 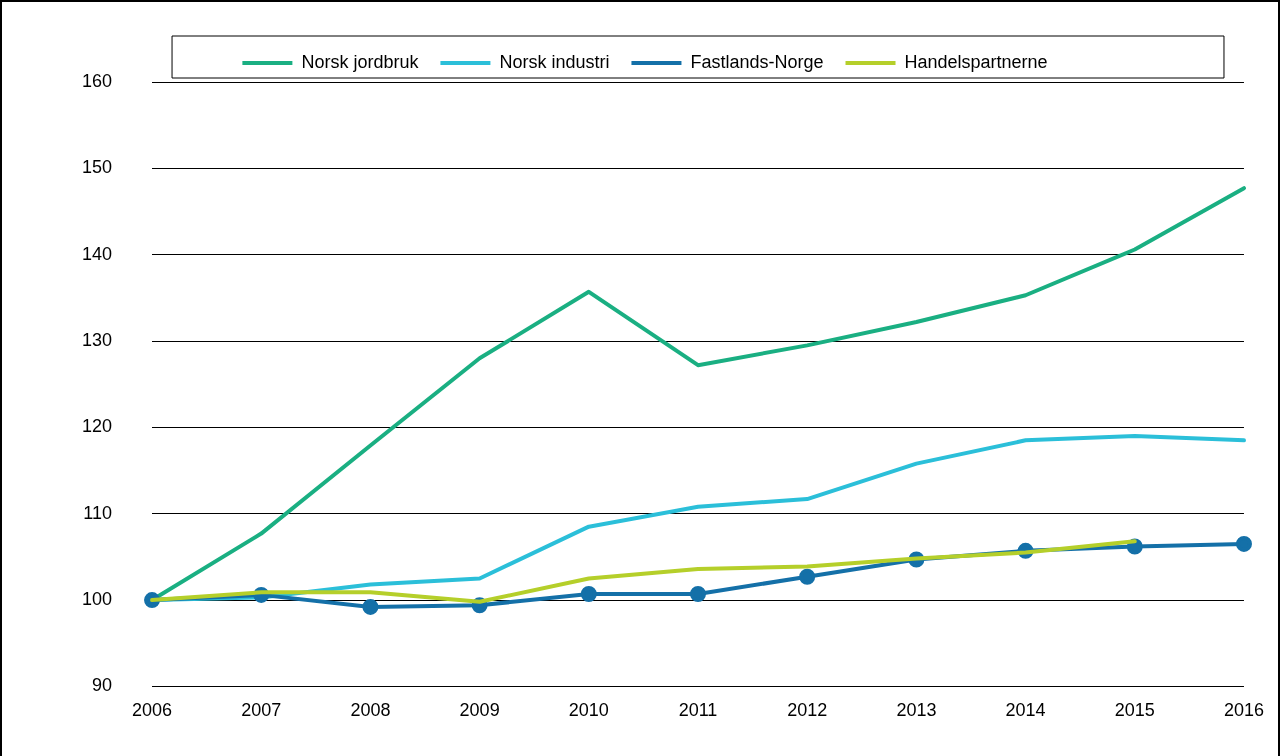 What do you see at coordinates (479, 710) in the screenshot?
I see `x-tick-label: 2009` at bounding box center [479, 710].